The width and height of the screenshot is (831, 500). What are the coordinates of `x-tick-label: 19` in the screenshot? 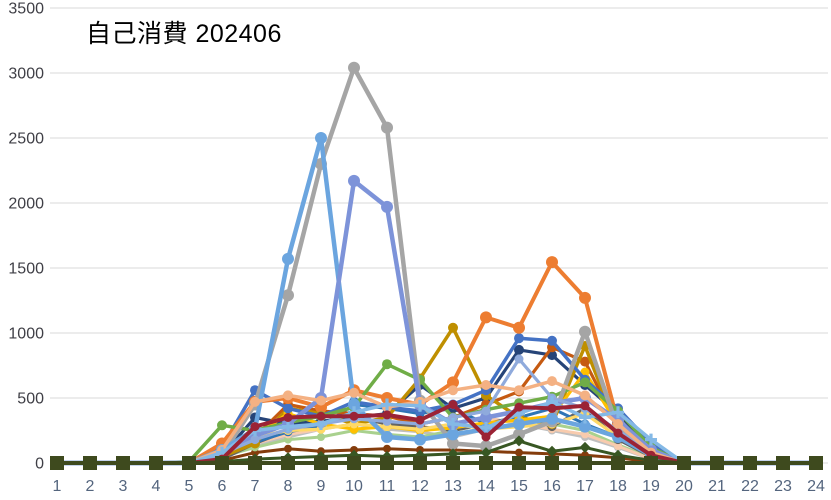 It's located at (651, 486).